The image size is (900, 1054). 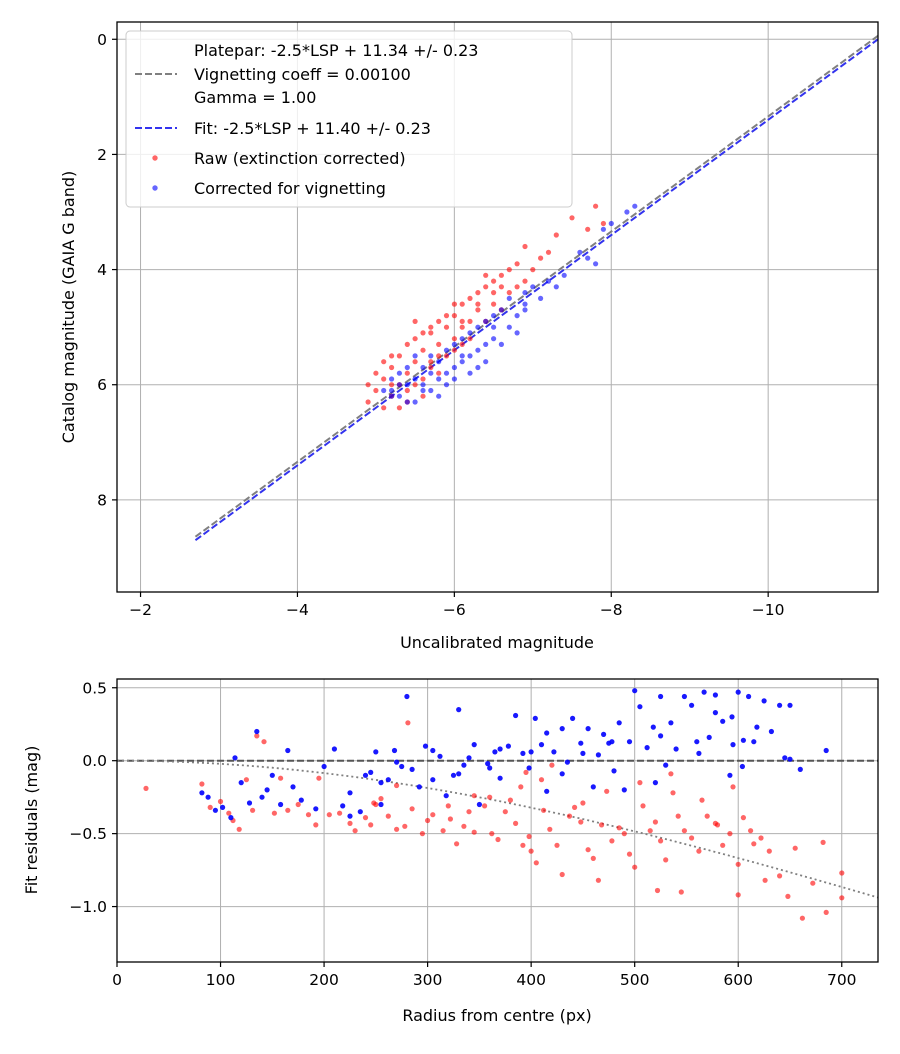 What do you see at coordinates (611, 610) in the screenshot?
I see `calibration-x-tick-label: −8` at bounding box center [611, 610].